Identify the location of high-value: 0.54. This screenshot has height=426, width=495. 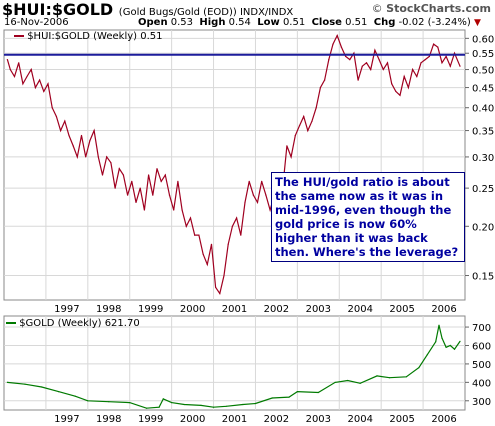
(239, 22).